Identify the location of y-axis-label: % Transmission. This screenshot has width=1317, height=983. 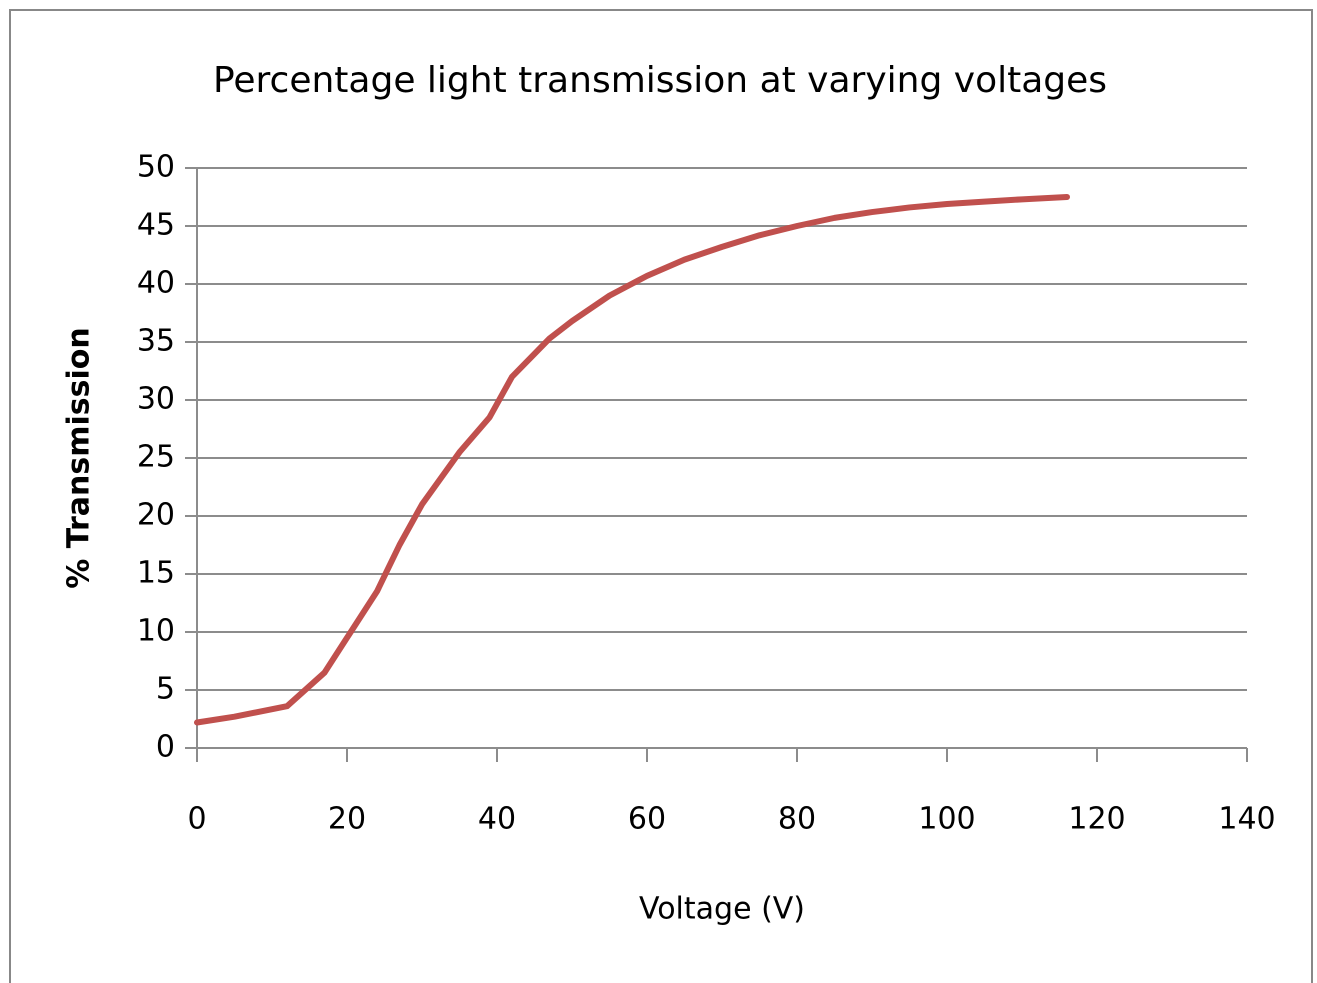
(79, 457).